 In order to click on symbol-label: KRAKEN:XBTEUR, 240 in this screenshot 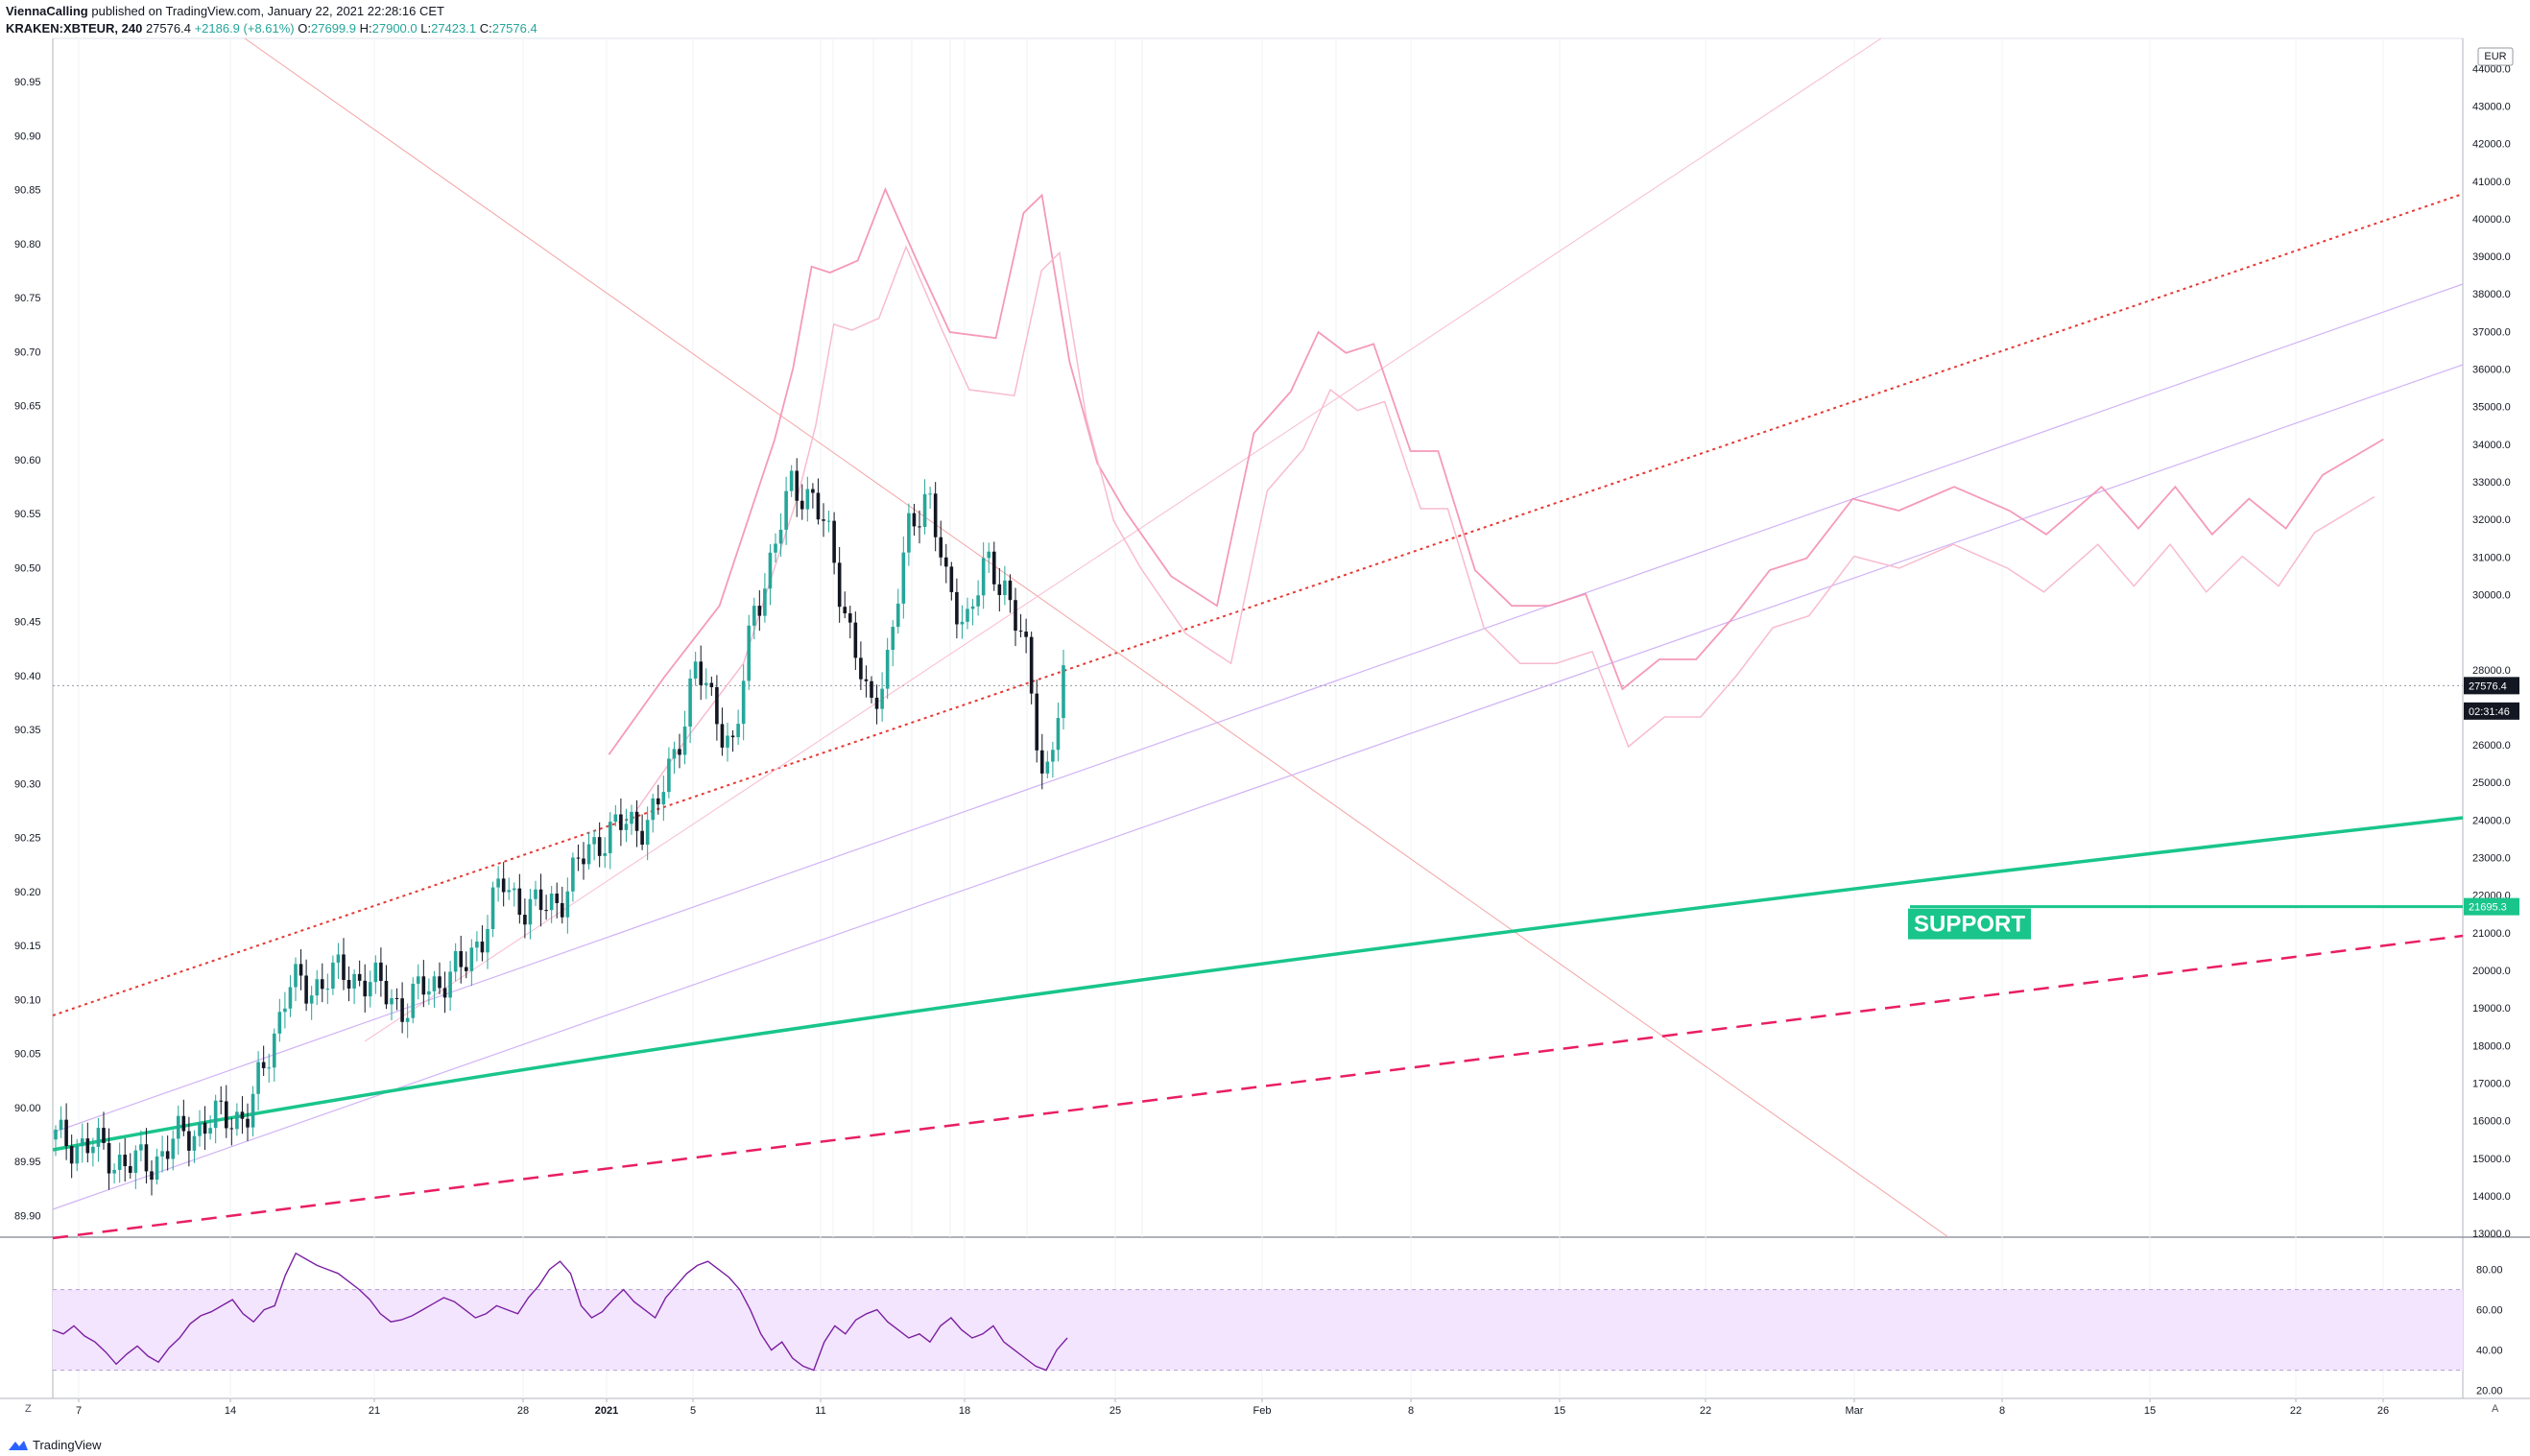, I will do `click(74, 28)`.